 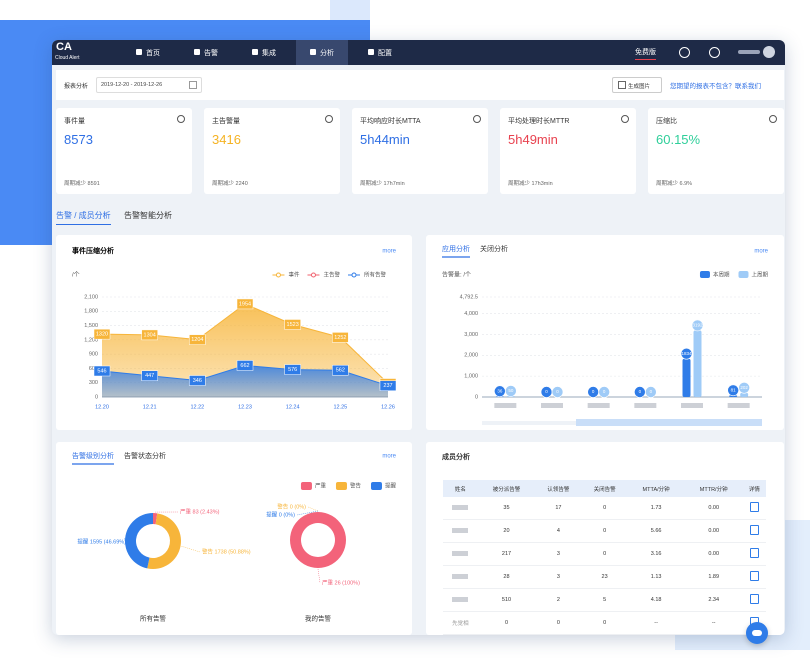 I want to click on table-cell: 35, so click(x=506, y=508).